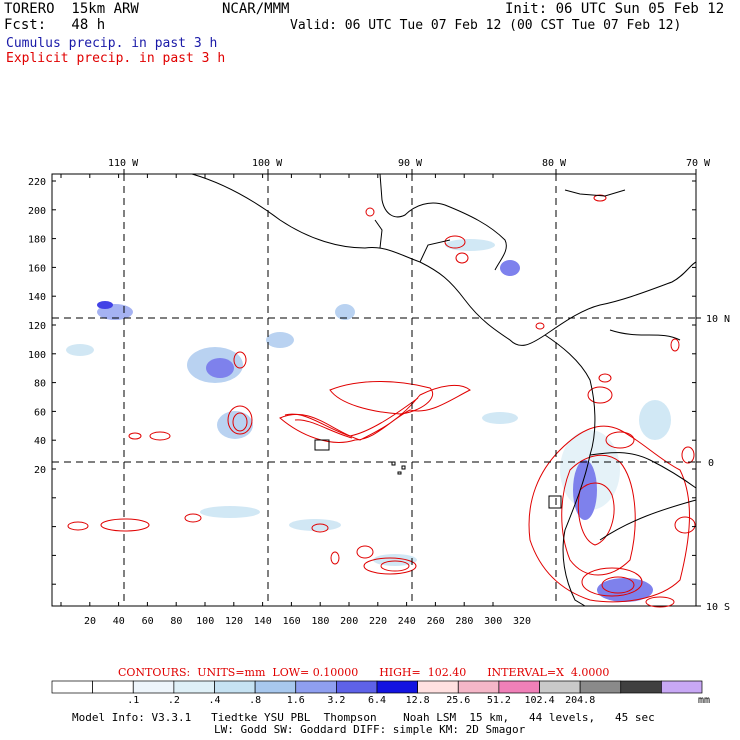 The height and width of the screenshot is (740, 740). What do you see at coordinates (37, 211) in the screenshot?
I see `y-axis-label: 200` at bounding box center [37, 211].